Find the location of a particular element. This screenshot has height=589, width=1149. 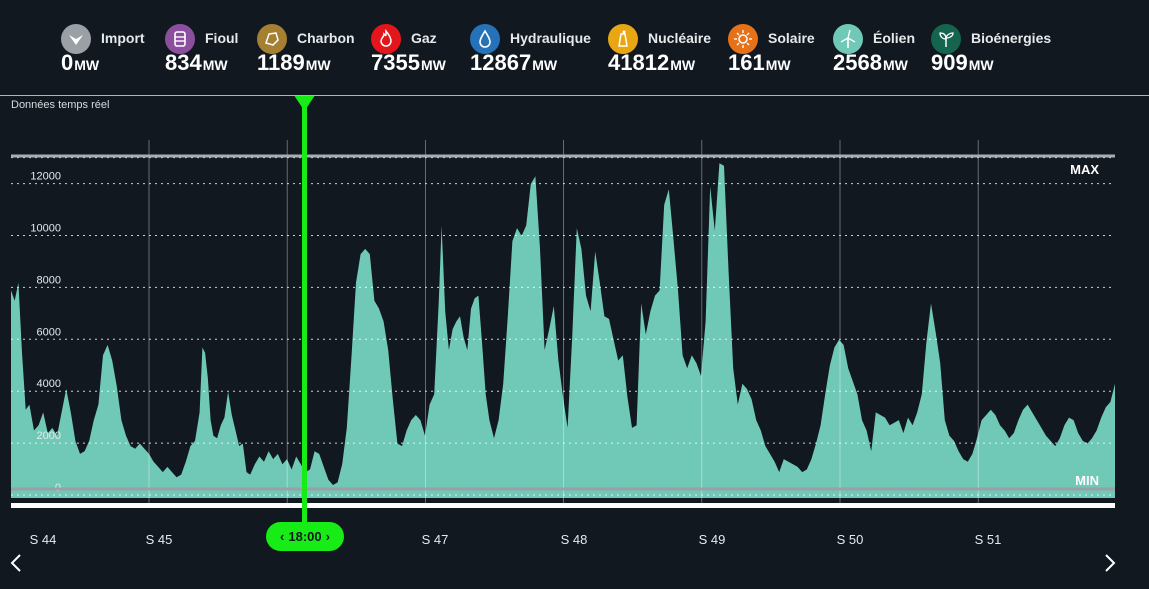

chevron-right-icon is located at coordinates (1110, 563).